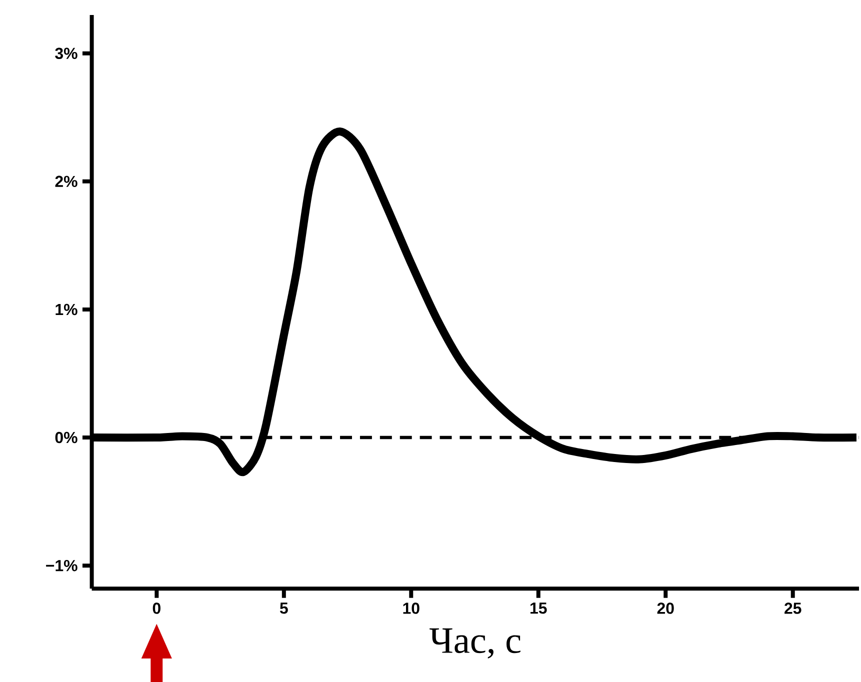  I want to click on x-tick-label: 5, so click(284, 608).